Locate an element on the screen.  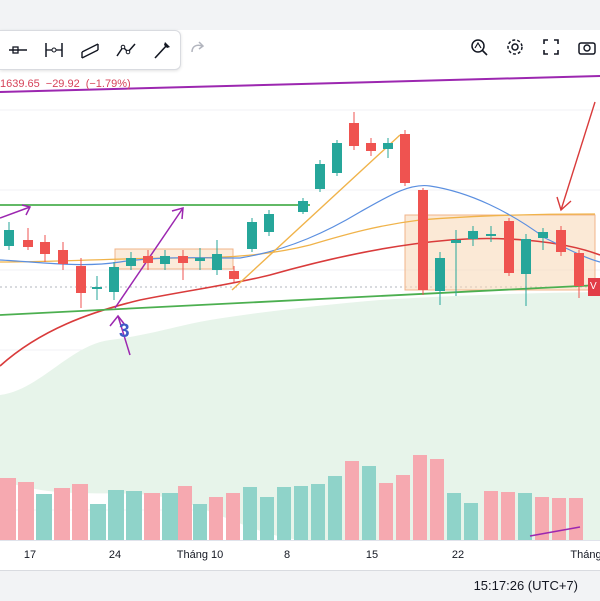
fullscreen-icon is located at coordinates (551, 47).